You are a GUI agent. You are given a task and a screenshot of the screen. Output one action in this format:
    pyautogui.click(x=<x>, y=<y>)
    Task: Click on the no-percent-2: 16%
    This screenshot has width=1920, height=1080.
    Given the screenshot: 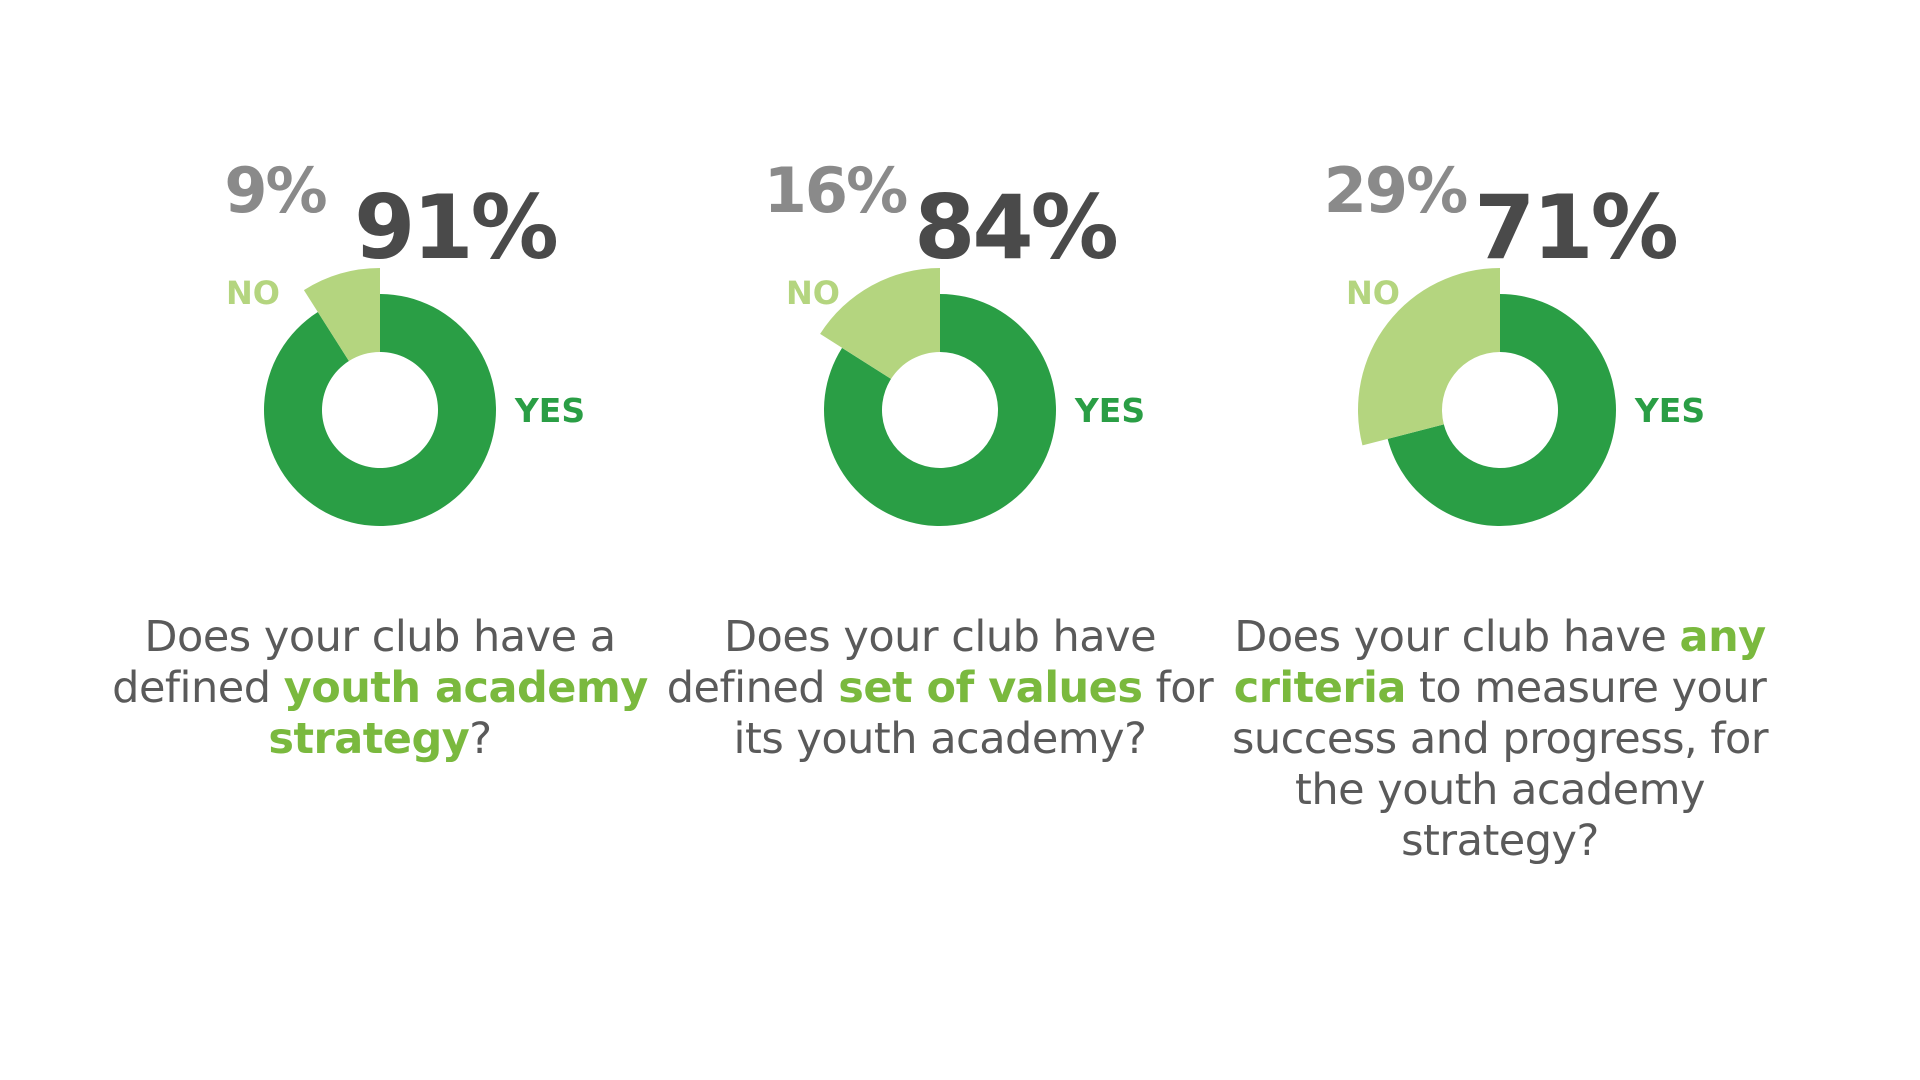 What is the action you would take?
    pyautogui.click(x=835, y=190)
    